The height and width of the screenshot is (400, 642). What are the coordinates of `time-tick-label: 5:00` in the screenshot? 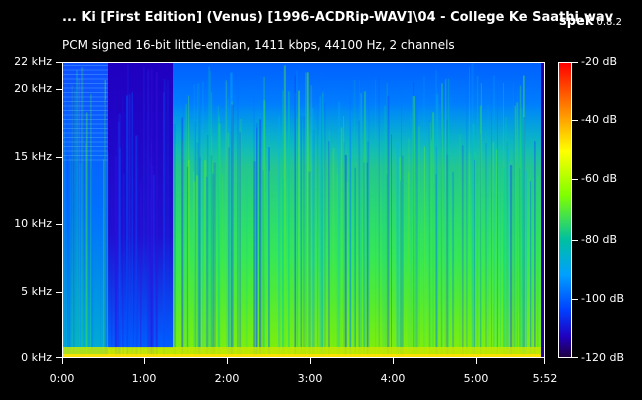 It's located at (476, 378).